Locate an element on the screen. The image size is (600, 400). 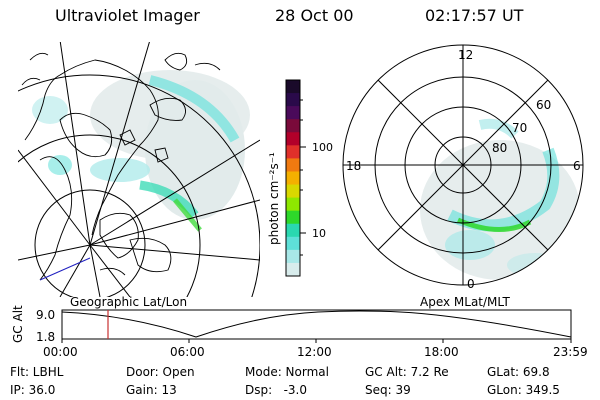
info-ip: IP: 36.0 is located at coordinates (33, 390).